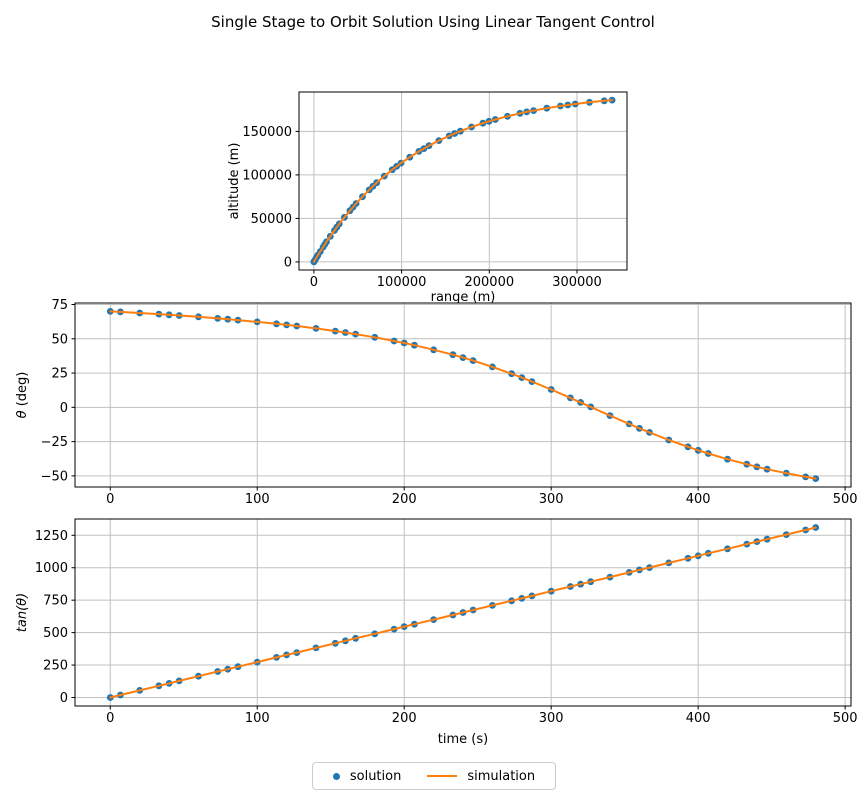  What do you see at coordinates (22, 612) in the screenshot?
I see `y-axis-label: tan(θ)` at bounding box center [22, 612].